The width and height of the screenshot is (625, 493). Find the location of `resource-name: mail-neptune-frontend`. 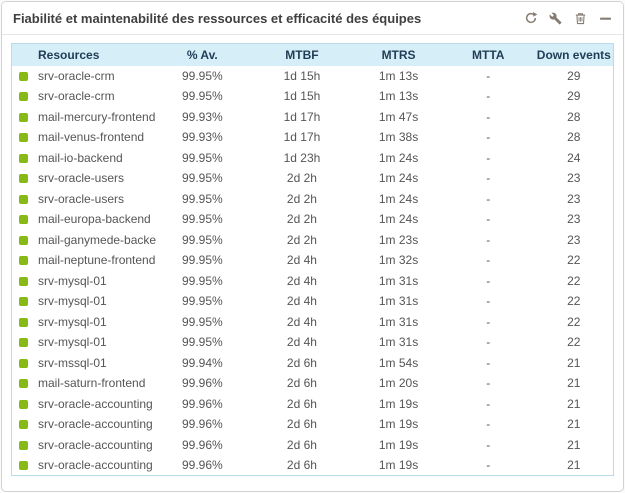

resource-name: mail-neptune-frontend is located at coordinates (97, 260).